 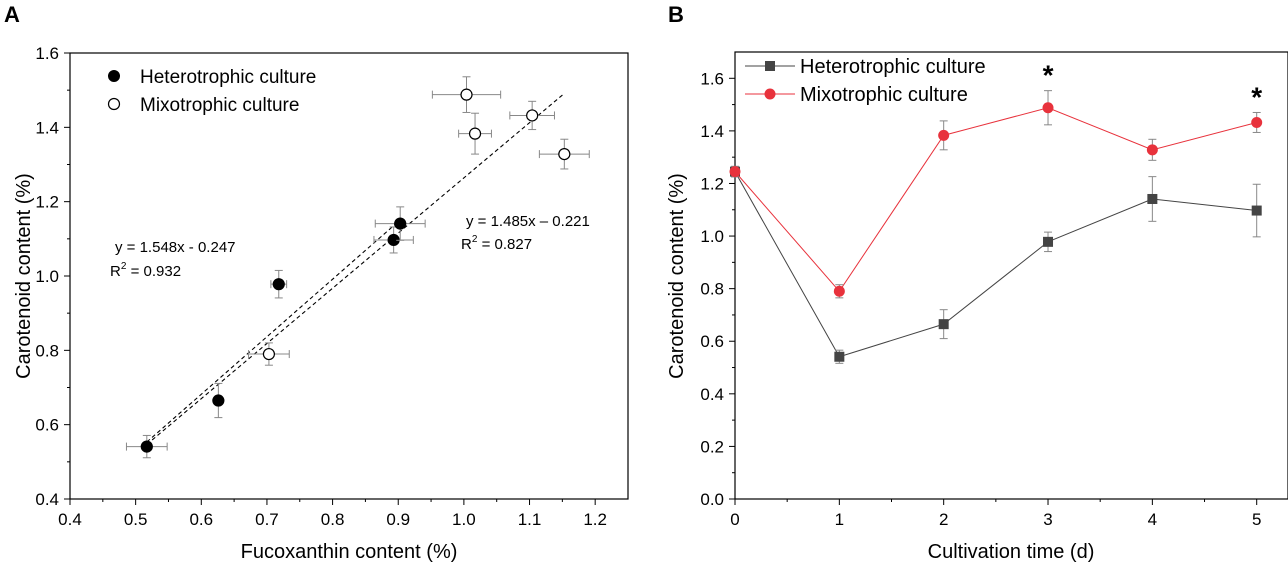 I want to click on x-tick-label: 5, so click(x=1256, y=519).